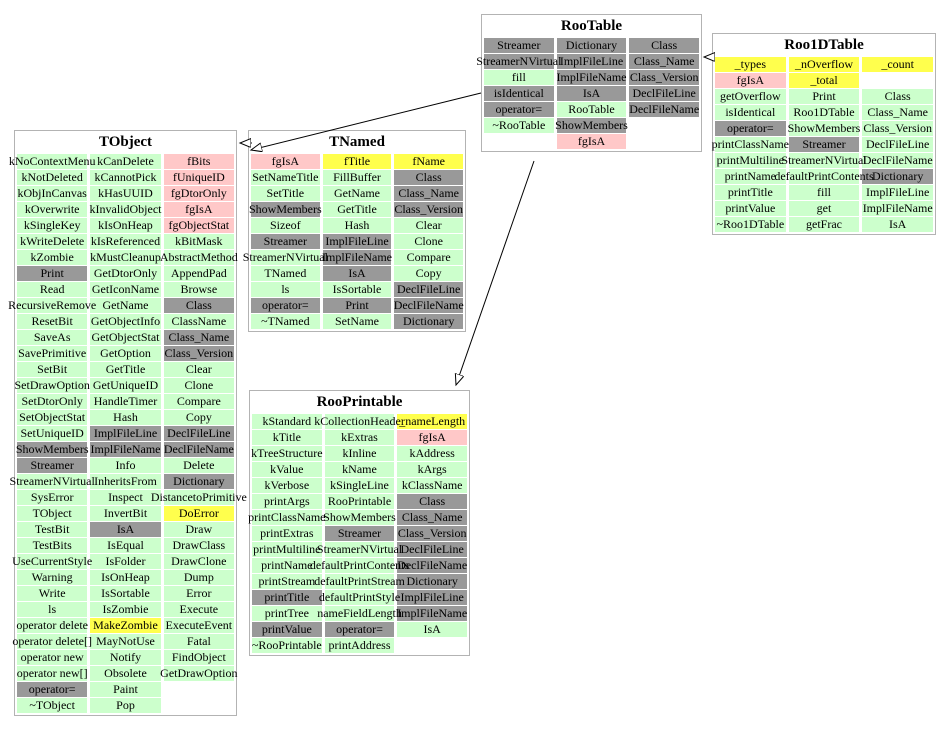 This screenshot has height=736, width=949. What do you see at coordinates (432, 597) in the screenshot?
I see `member-cell: ImplFileLine` at bounding box center [432, 597].